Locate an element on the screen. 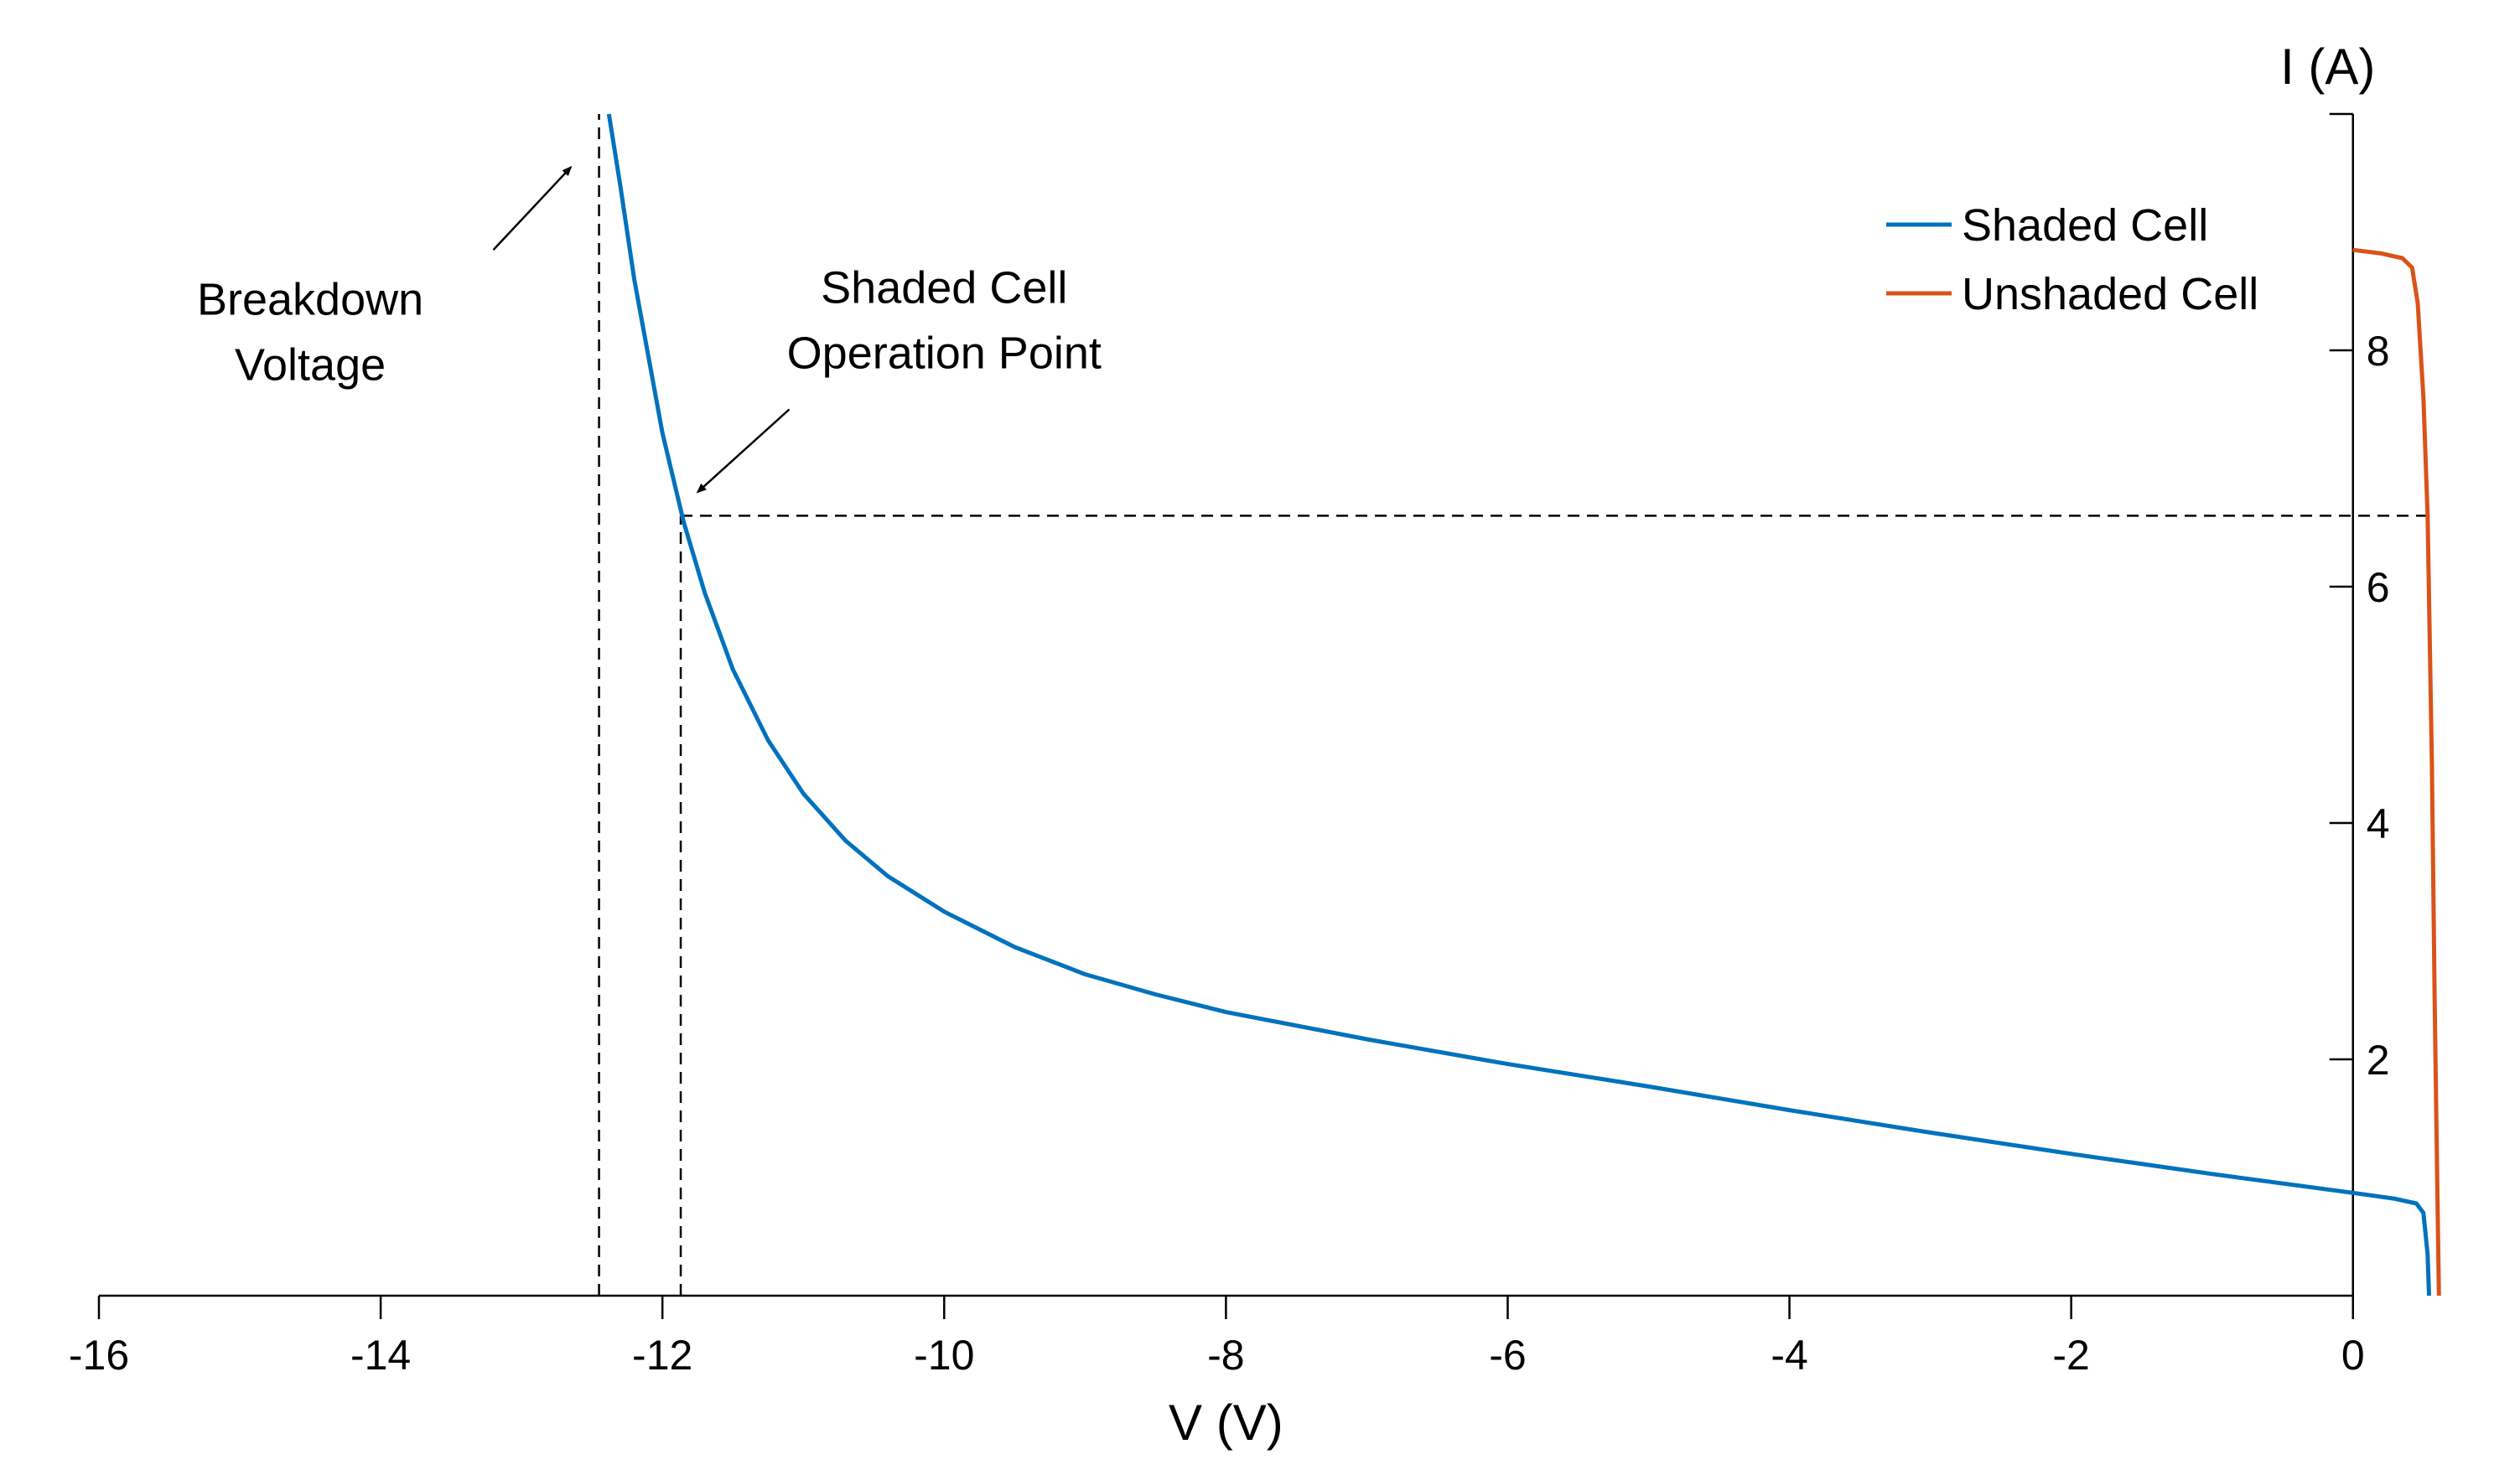 The image size is (2520, 1470). x-tick-label: 0 is located at coordinates (2353, 1355).